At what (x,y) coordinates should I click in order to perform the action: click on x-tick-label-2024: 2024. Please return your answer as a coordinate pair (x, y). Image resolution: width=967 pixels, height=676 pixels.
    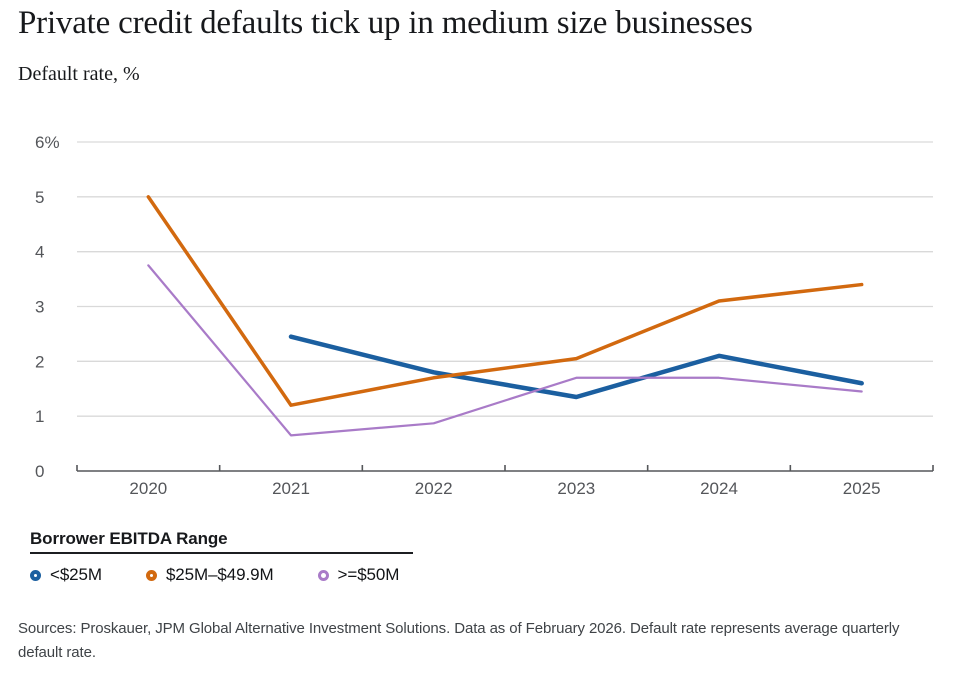
    Looking at the image, I should click on (719, 488).